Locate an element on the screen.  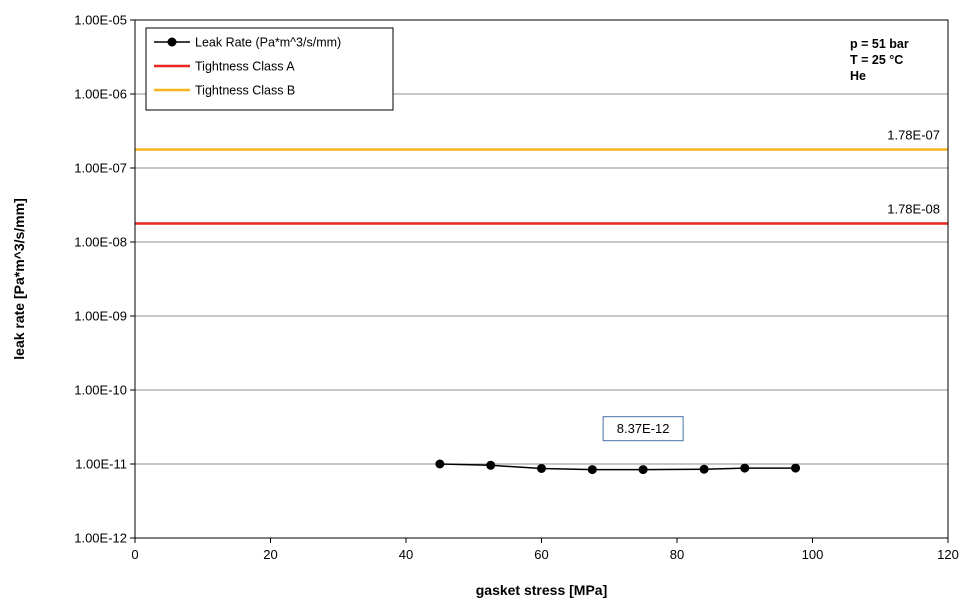
x-axis-title: gasket stress [MPa] is located at coordinates (542, 590).